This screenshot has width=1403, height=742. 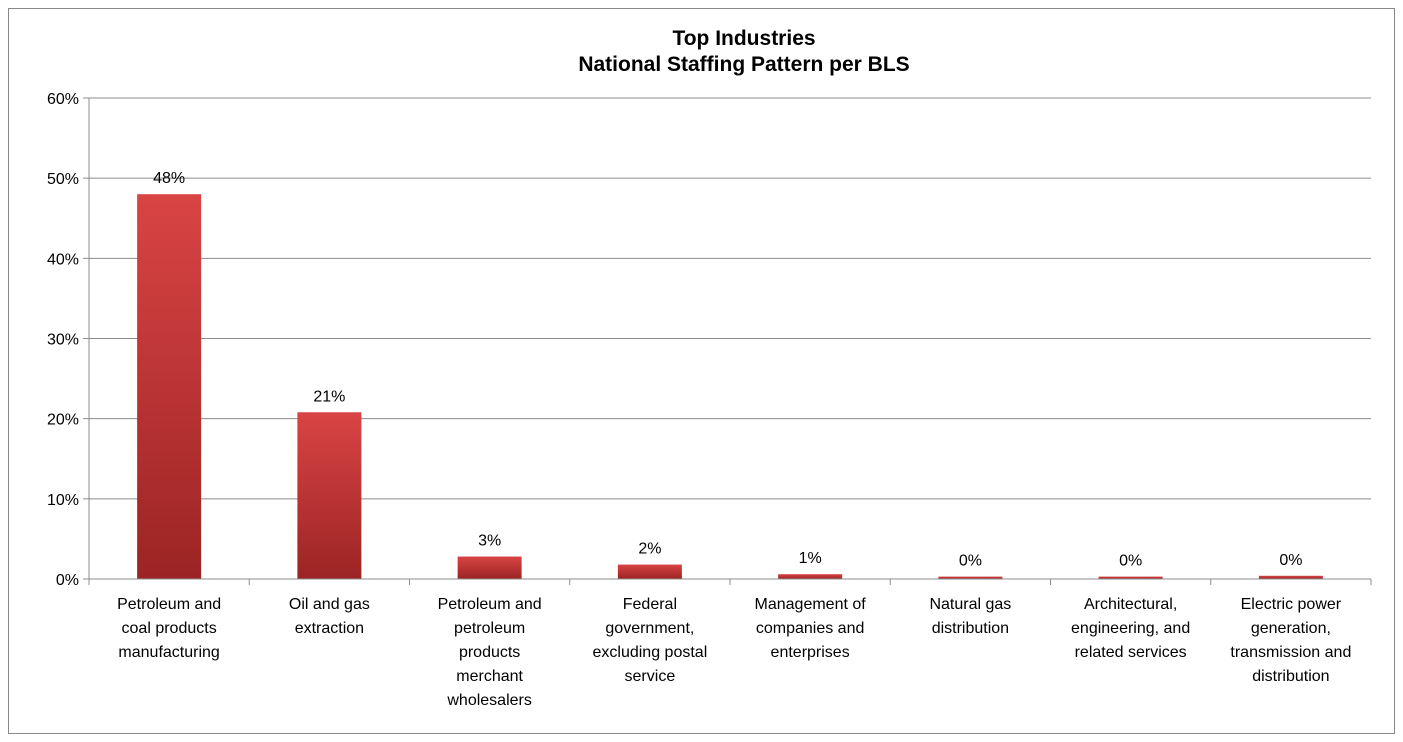 I want to click on y-tick-label: 10%, so click(x=63, y=500).